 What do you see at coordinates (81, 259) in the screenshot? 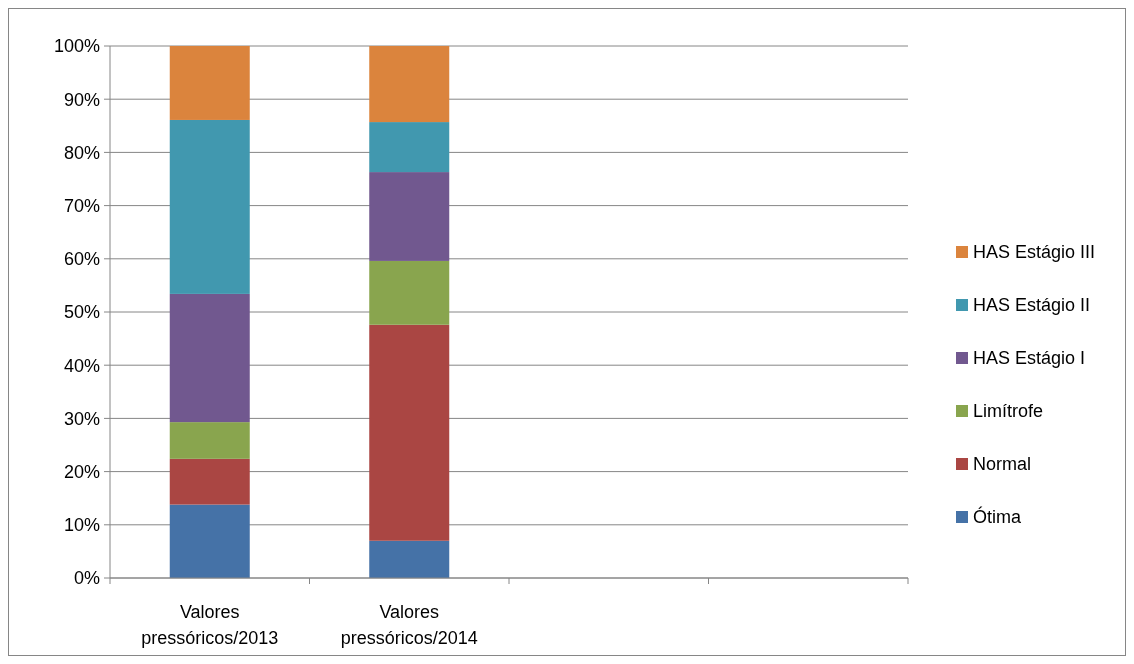
I see `y-tick-label: 60%` at bounding box center [81, 259].